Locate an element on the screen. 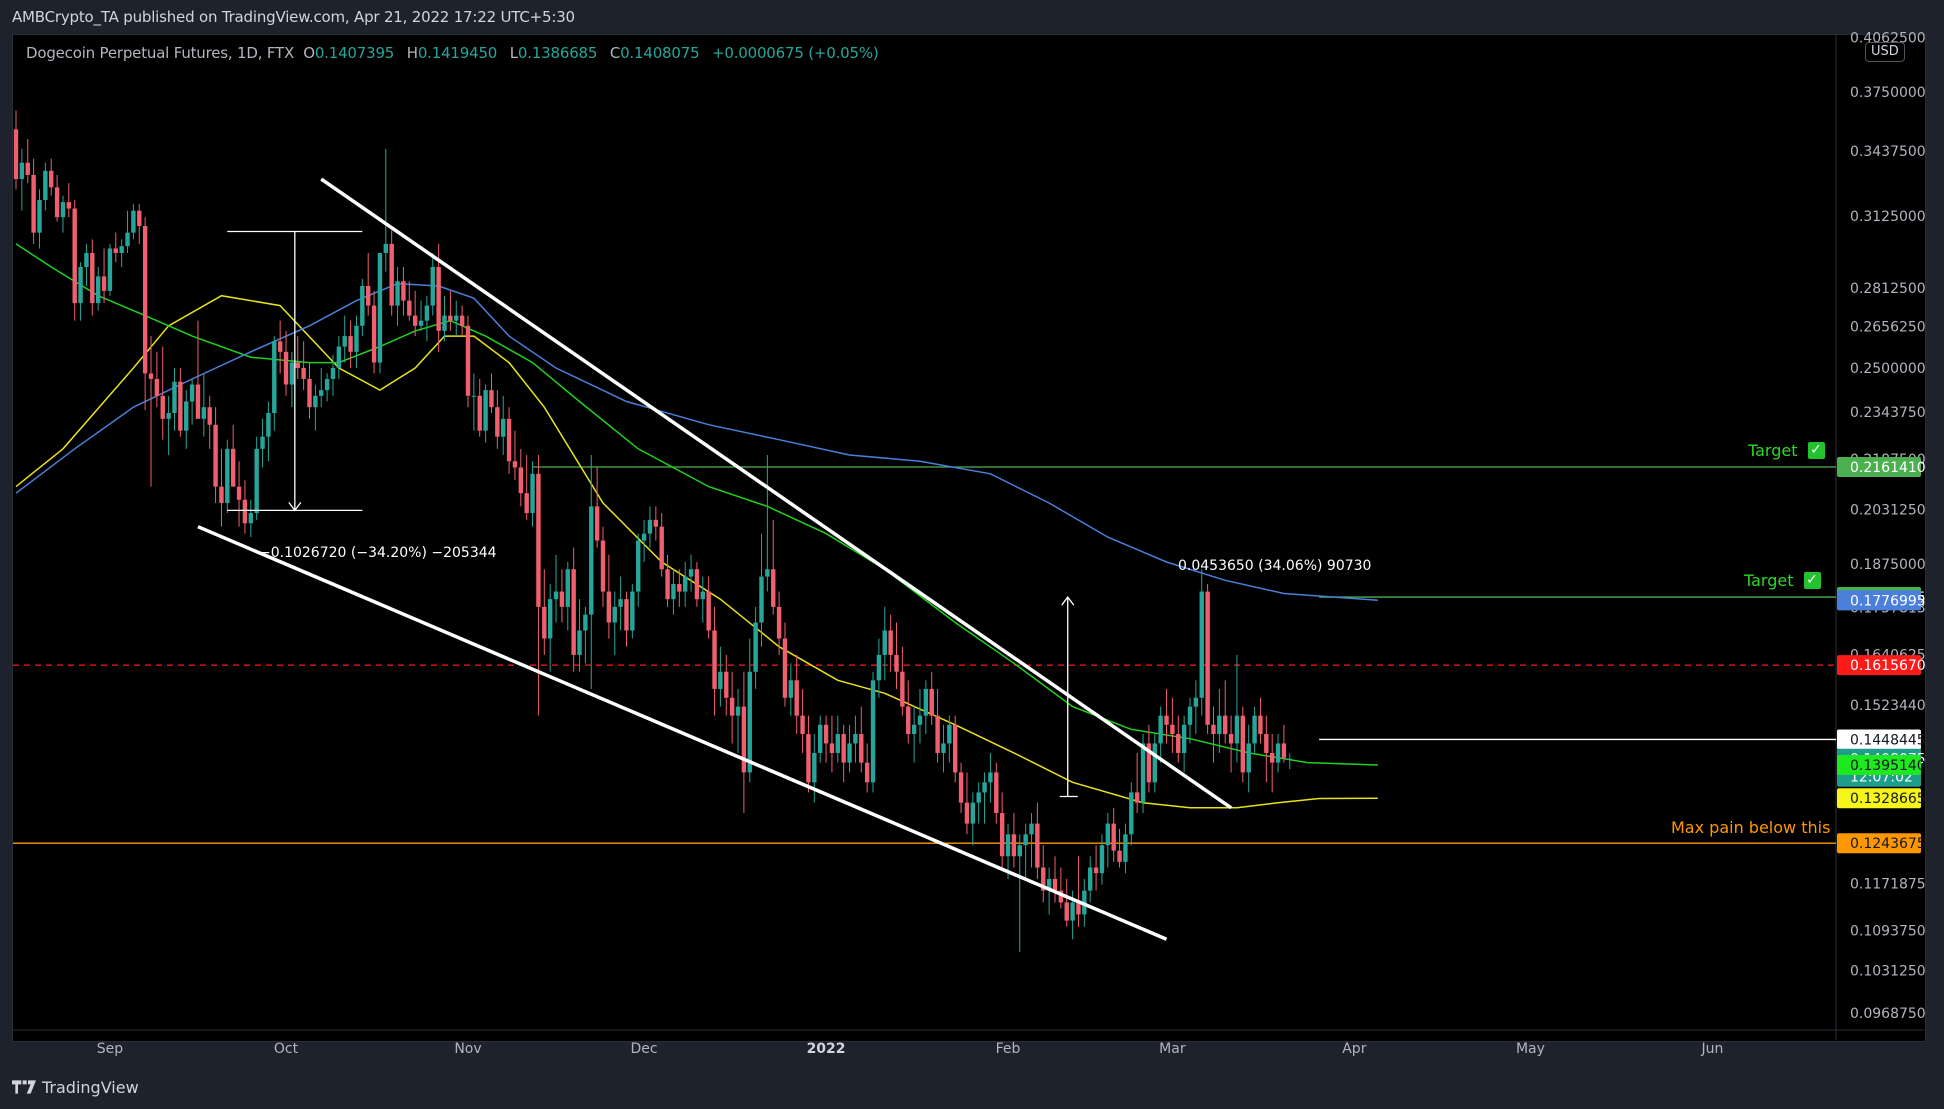 The height and width of the screenshot is (1109, 1944). change-value: +0.0000675 (+0.05%) is located at coordinates (795, 53).